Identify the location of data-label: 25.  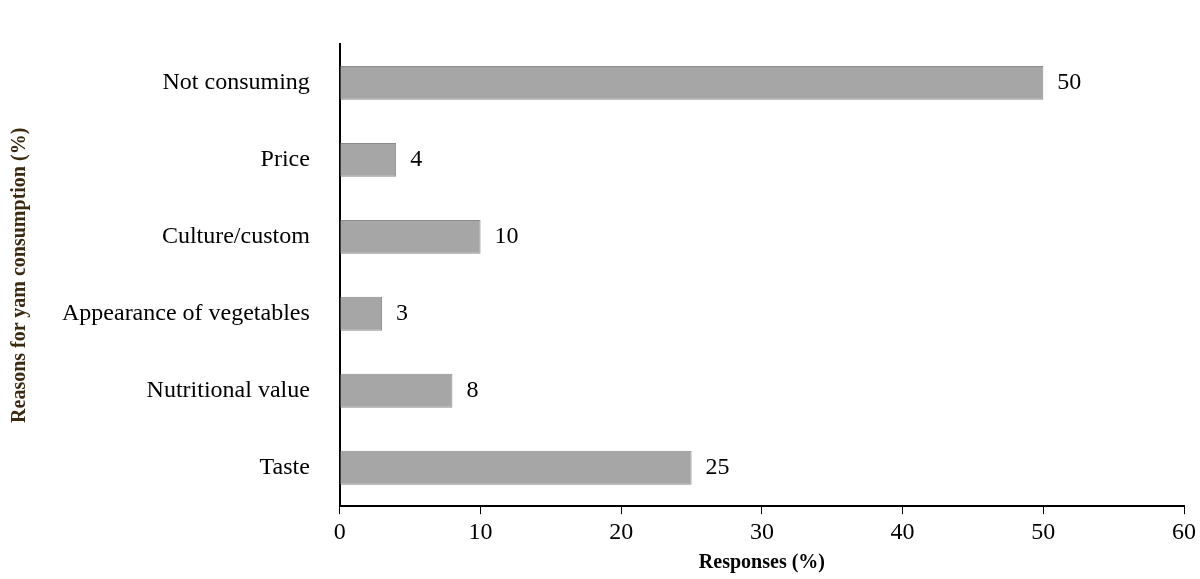
(717, 466).